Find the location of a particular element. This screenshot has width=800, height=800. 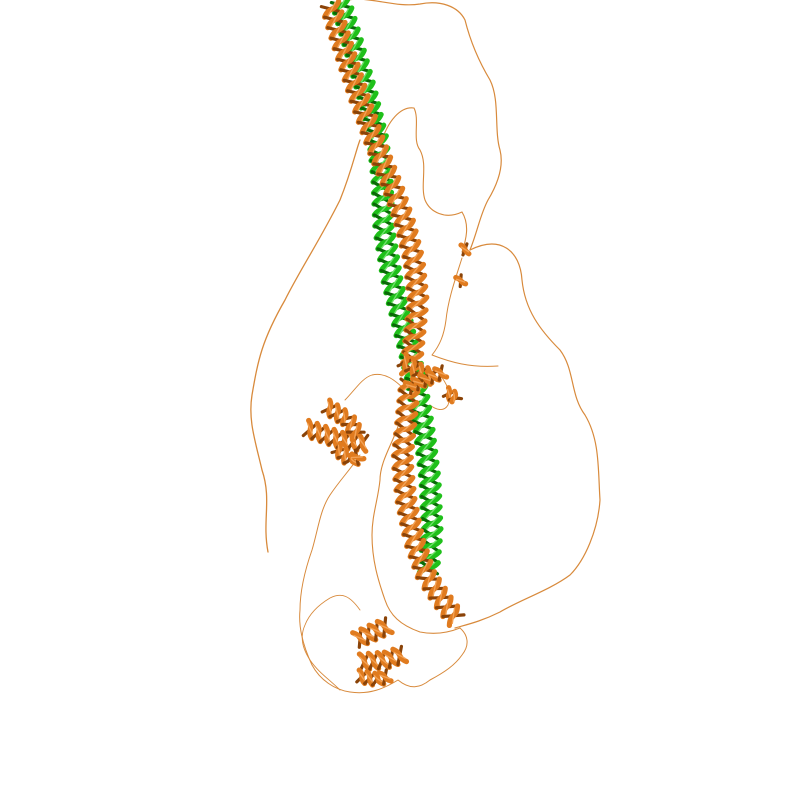

loop-center-to-bottom is located at coordinates (416, 526).